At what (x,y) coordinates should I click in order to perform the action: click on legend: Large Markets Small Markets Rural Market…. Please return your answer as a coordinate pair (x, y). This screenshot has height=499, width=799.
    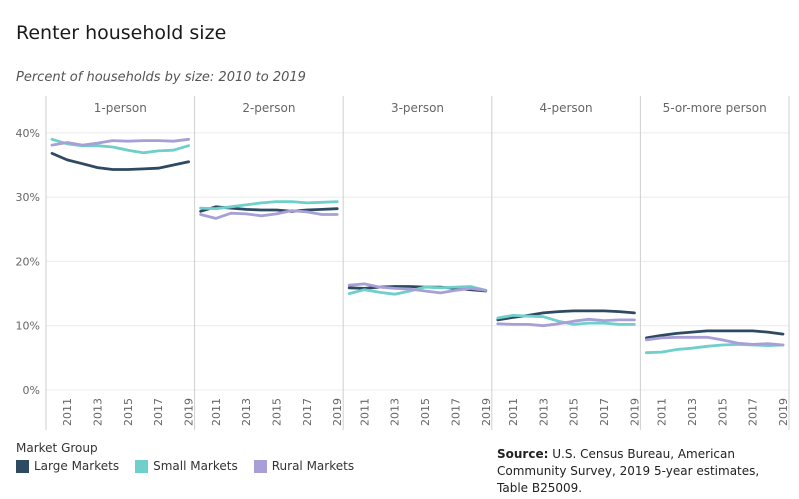
    Looking at the image, I should click on (193, 466).